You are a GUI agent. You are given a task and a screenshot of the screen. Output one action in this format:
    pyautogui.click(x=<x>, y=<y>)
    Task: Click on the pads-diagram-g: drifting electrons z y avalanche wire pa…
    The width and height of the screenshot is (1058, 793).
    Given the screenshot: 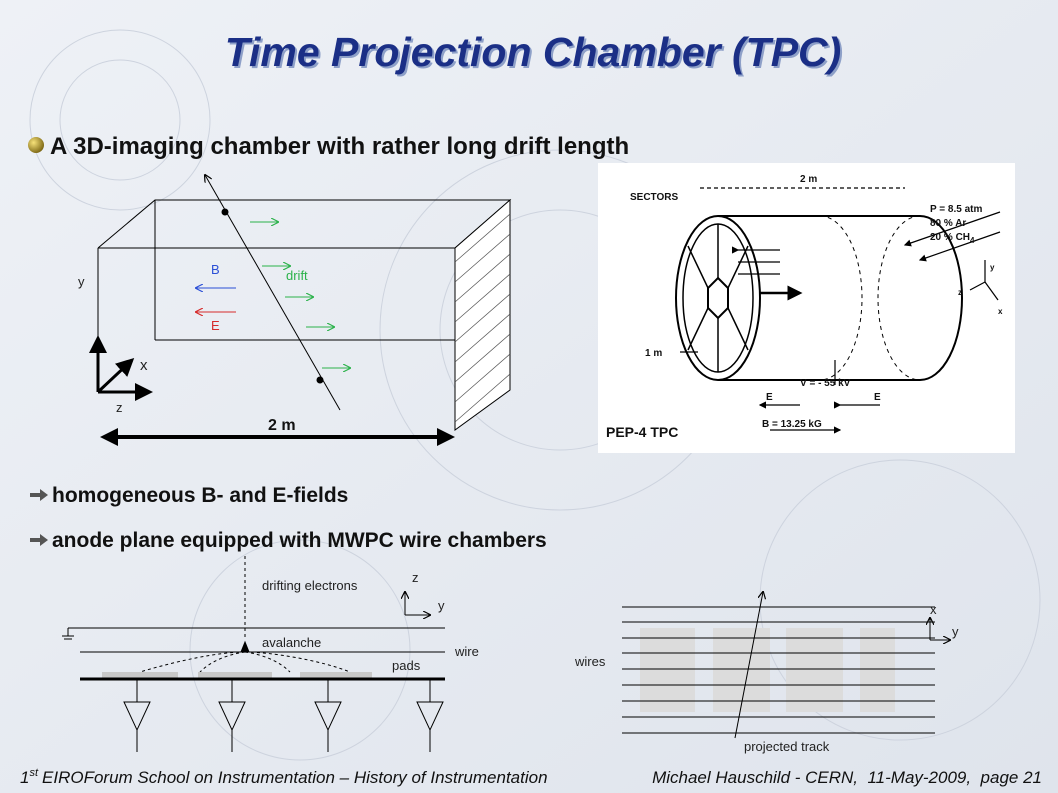 What is the action you would take?
    pyautogui.click(x=370, y=621)
    